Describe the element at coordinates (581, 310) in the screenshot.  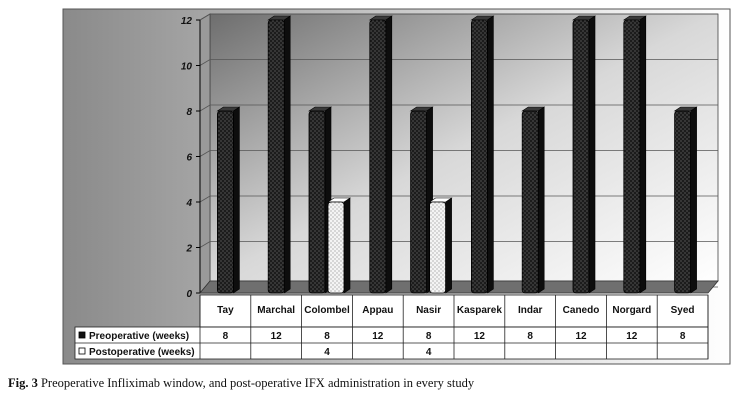
I see `category-label: Canedo` at that location.